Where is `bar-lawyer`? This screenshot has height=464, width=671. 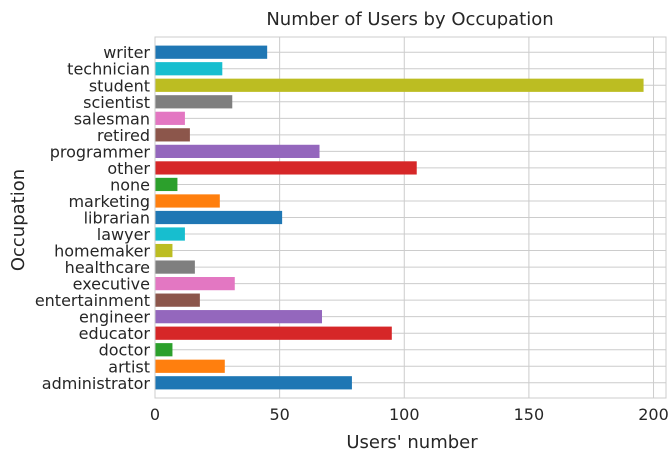
bar-lawyer is located at coordinates (170, 234).